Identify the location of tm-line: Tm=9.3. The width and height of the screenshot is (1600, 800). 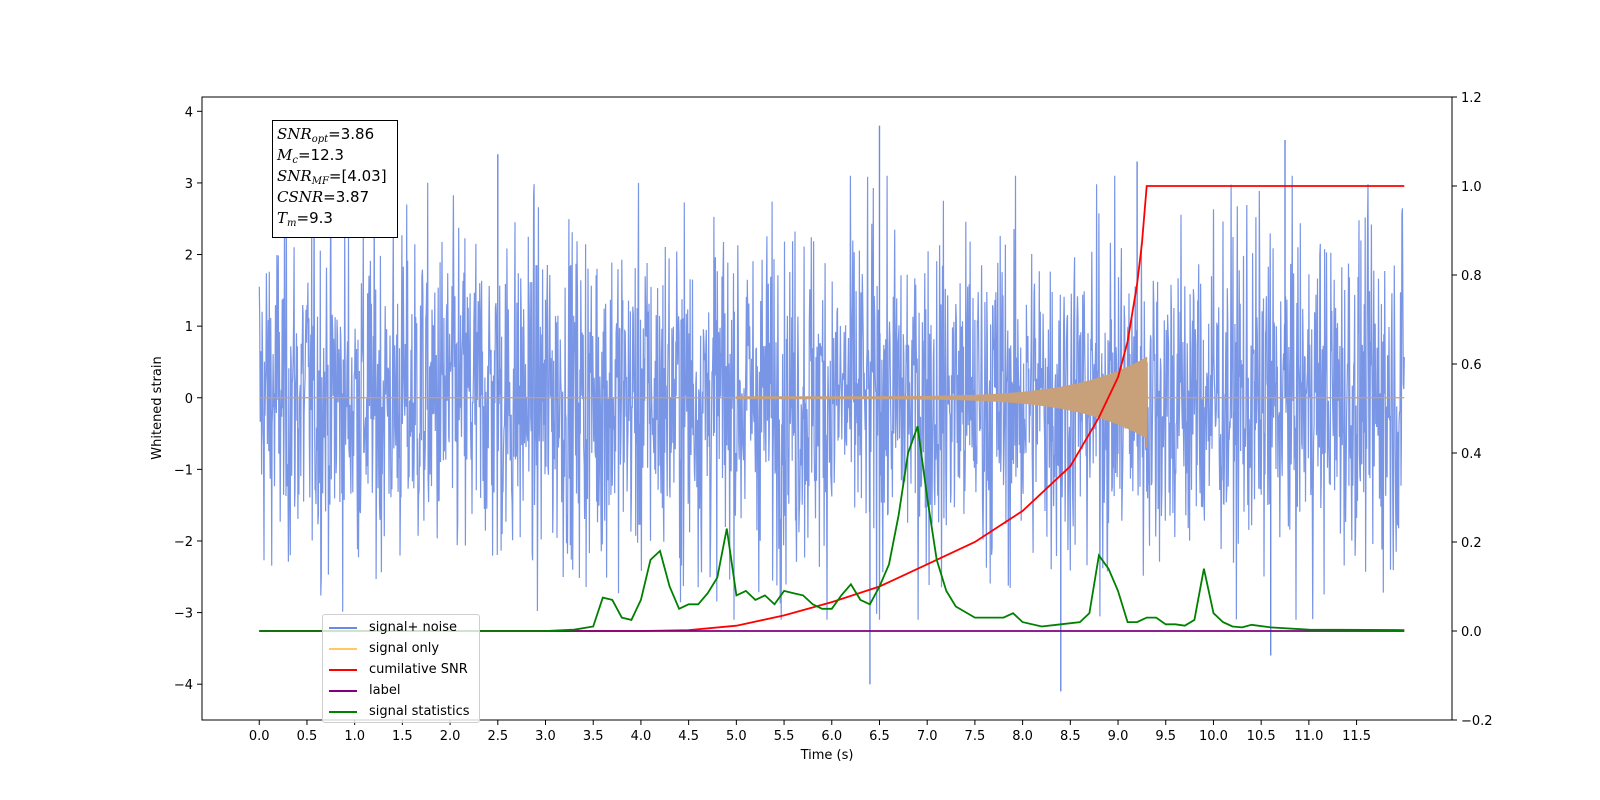
(335, 218).